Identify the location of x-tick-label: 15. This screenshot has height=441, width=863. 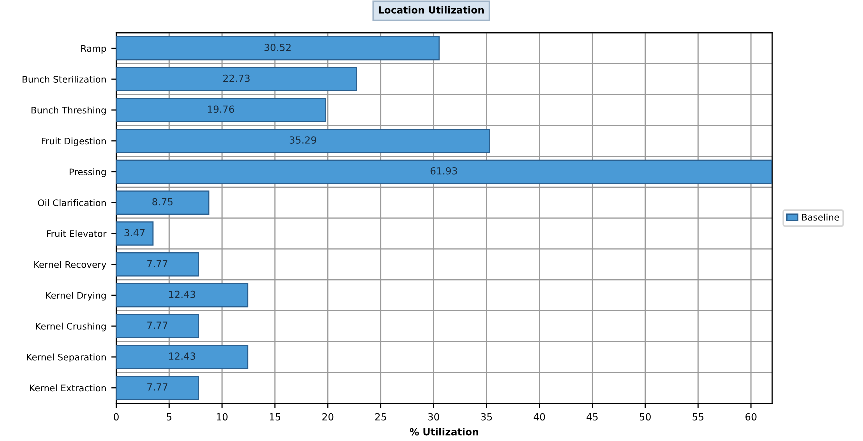
(275, 417).